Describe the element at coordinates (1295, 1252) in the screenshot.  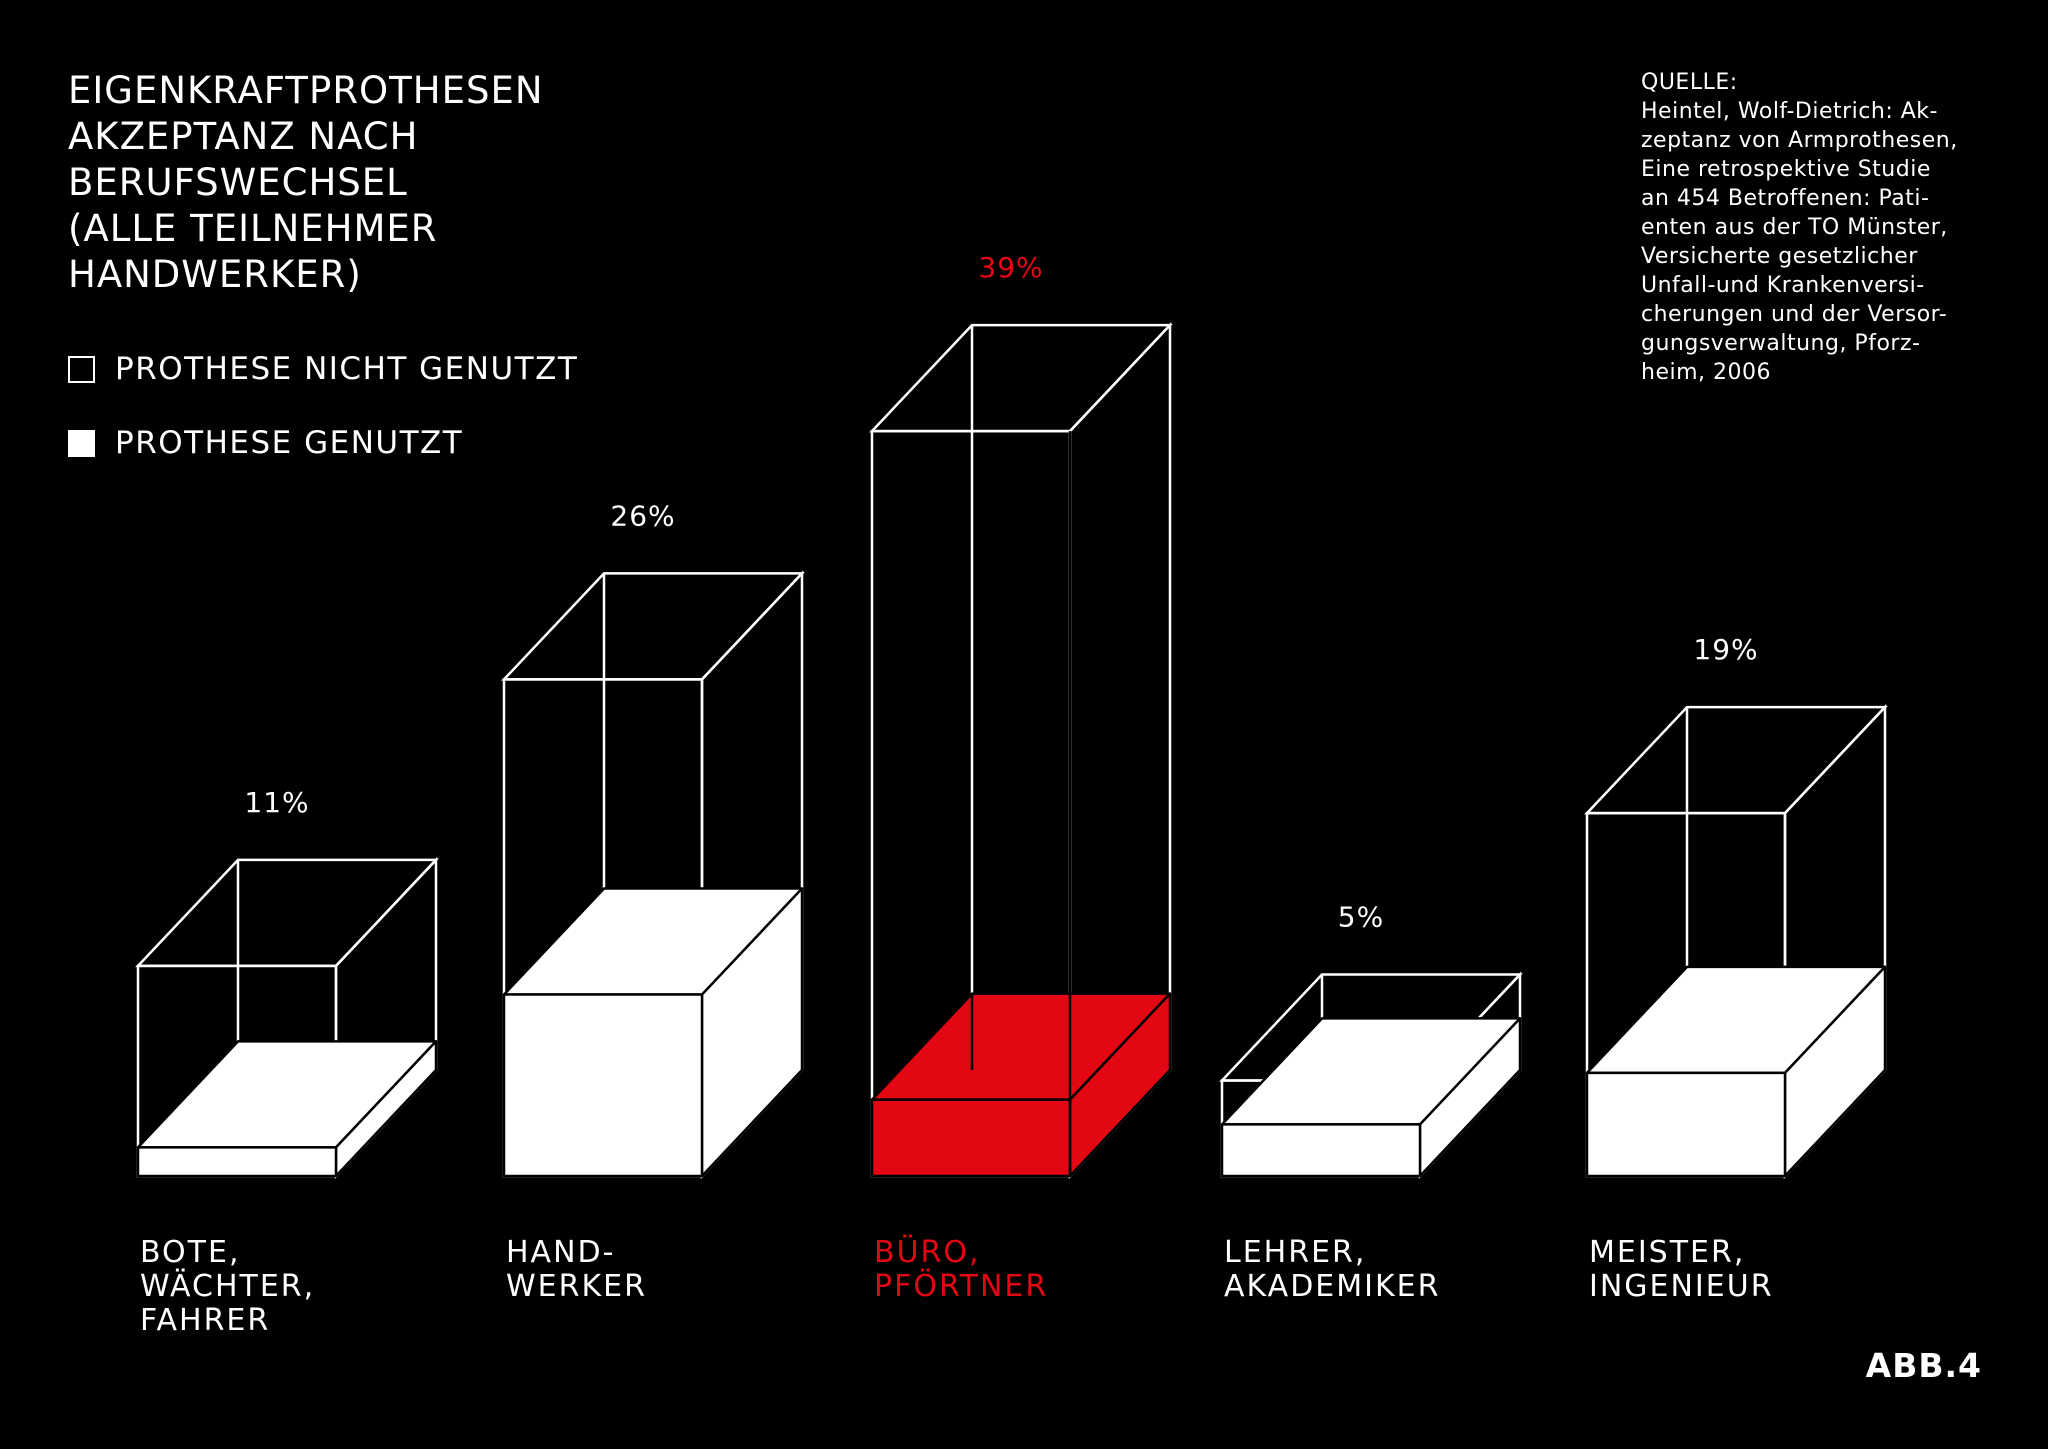
I see `category-label-line: LEHRER,` at that location.